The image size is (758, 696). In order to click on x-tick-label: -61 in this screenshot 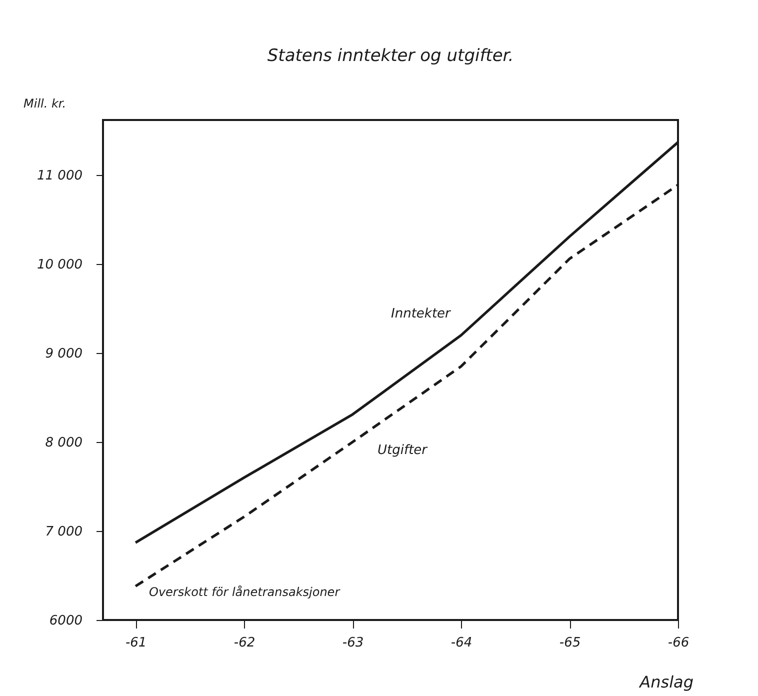, I will do `click(136, 643)`.